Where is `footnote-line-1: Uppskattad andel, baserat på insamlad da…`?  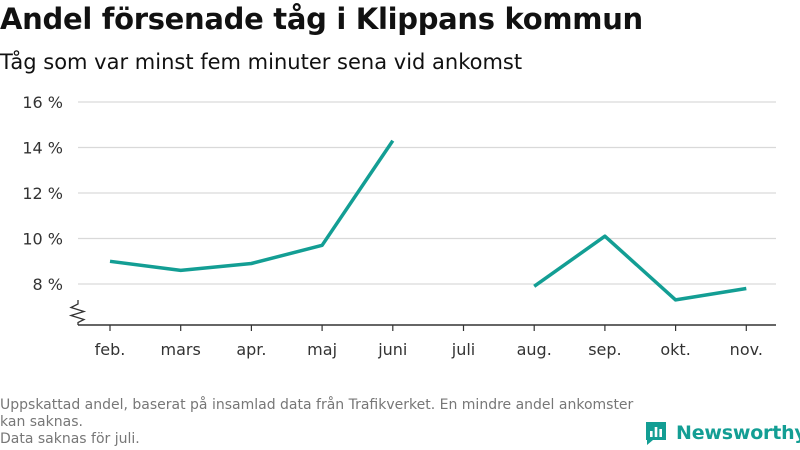
footnote-line-1: Uppskattad andel, baserat på insamlad da… is located at coordinates (317, 413).